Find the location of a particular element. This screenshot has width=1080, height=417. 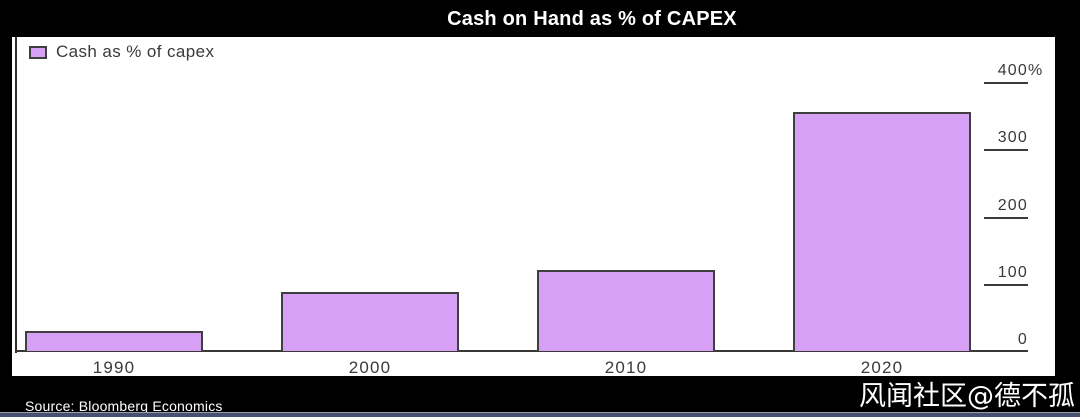

y-tick-value: 300 is located at coordinates (1012, 138).